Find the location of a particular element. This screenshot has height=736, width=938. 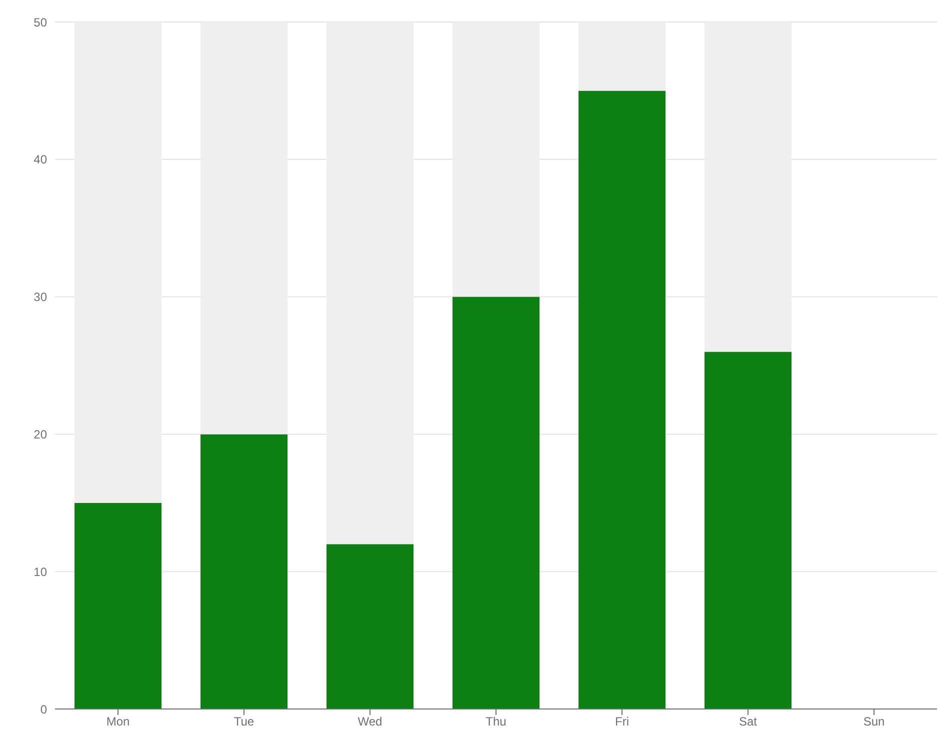

y-tick-label: 10 is located at coordinates (41, 571).